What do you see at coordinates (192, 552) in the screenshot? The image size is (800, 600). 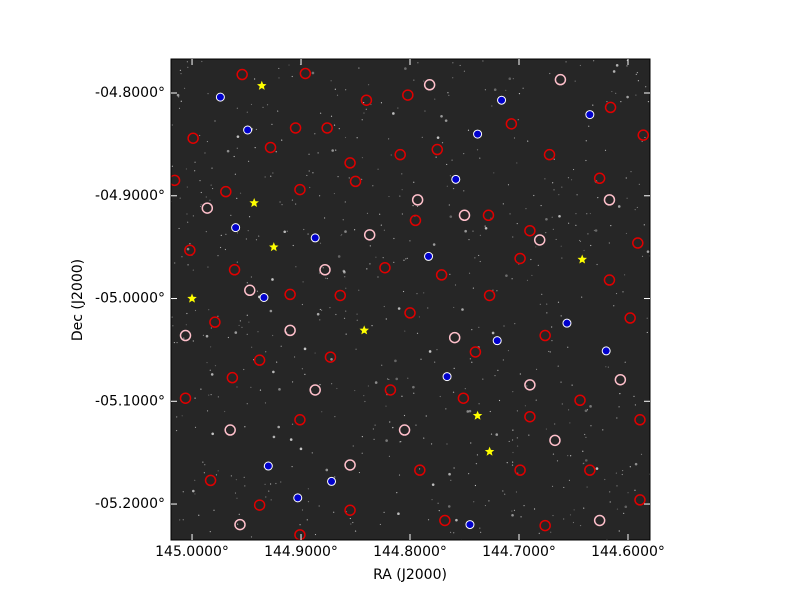 I see `x-tick-label: 145.0000°` at bounding box center [192, 552].